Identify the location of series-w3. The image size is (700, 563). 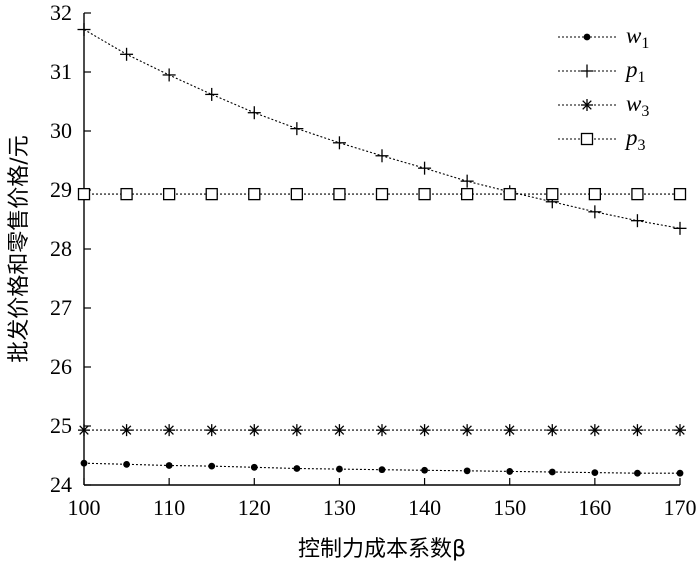
(382, 430).